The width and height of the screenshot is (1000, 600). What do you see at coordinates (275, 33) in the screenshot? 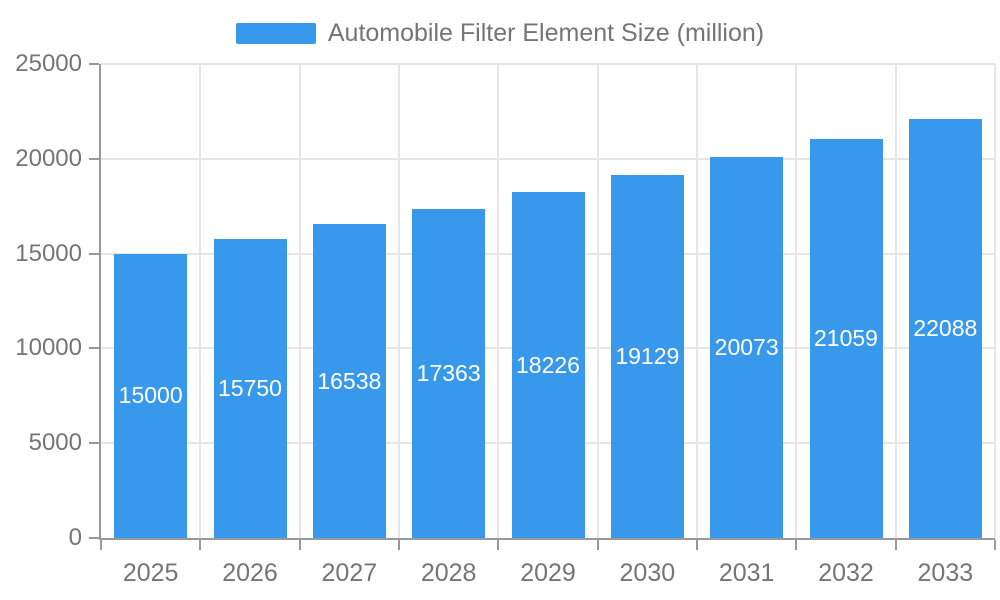
I see `legend-swatch` at bounding box center [275, 33].